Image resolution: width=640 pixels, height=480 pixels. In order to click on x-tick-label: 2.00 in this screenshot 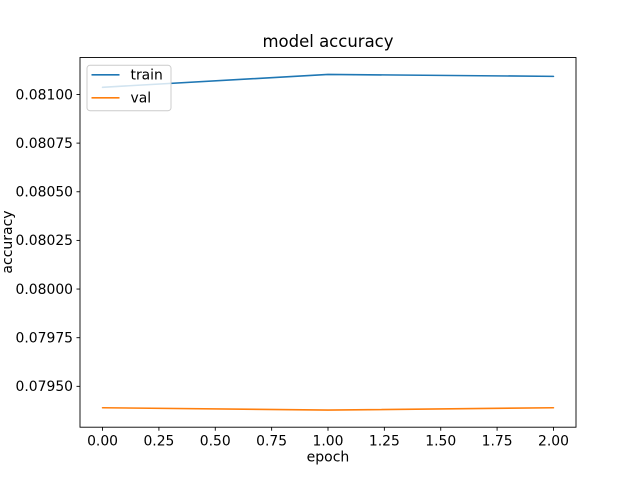, I will do `click(553, 442)`.